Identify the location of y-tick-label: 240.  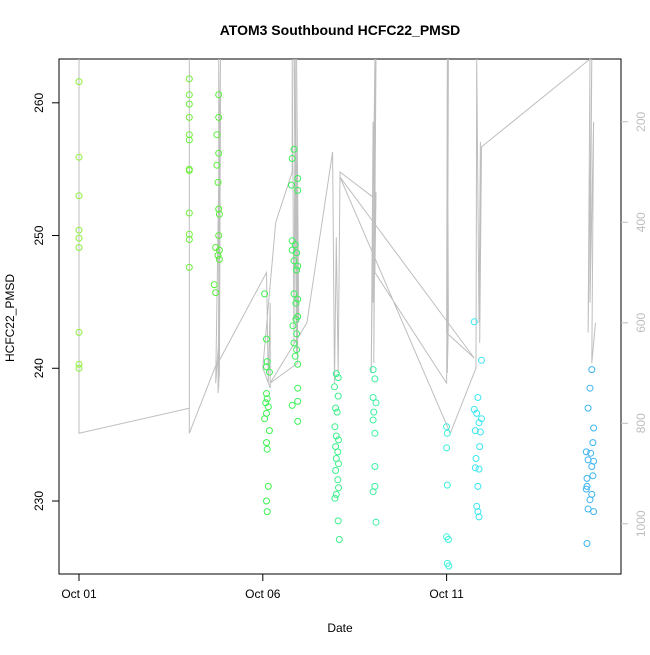
(39, 368).